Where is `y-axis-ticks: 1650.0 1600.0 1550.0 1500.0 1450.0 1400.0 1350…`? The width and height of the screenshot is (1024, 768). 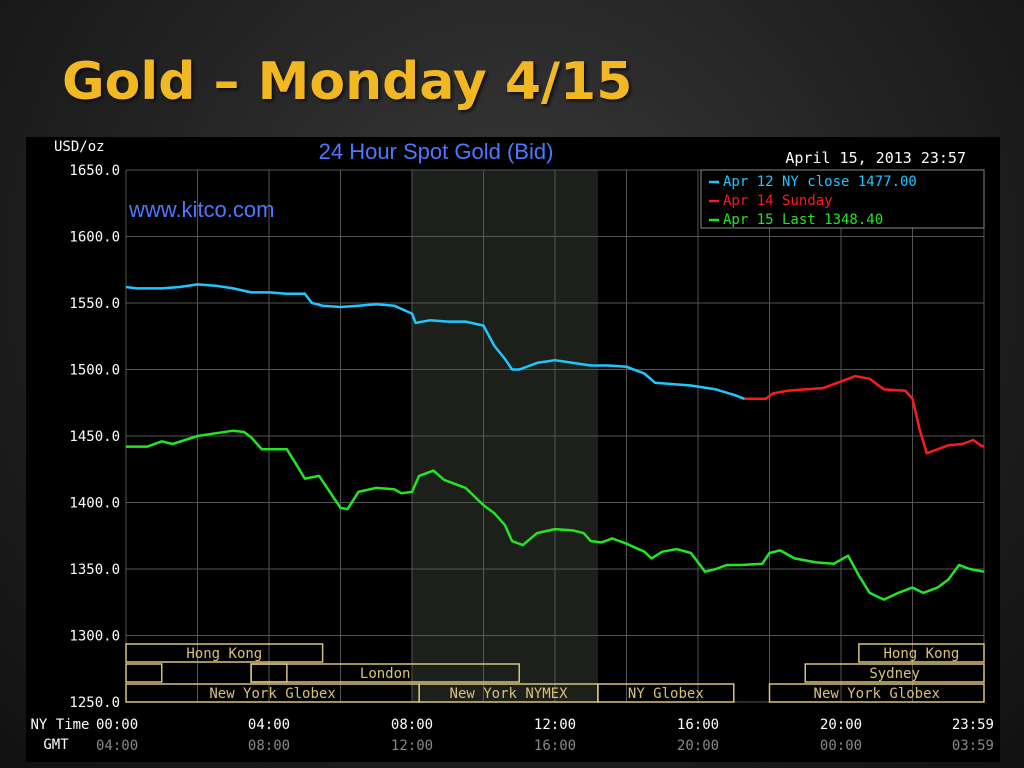 y-axis-ticks: 1650.0 1600.0 1550.0 1500.0 1450.0 1400.0 1350… is located at coordinates (94, 437).